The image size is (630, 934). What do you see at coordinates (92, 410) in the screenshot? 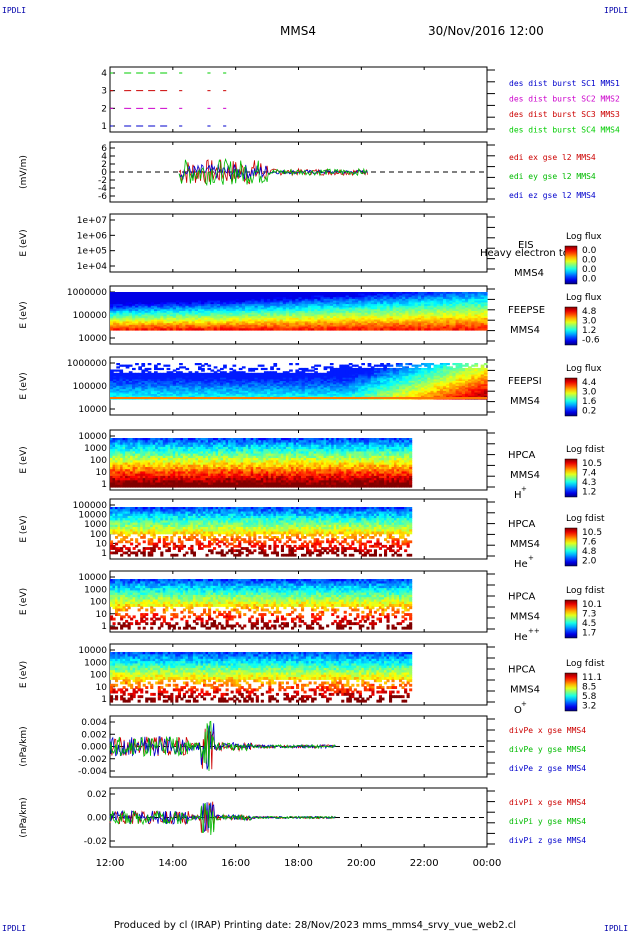
I see `feepsi-ytick-label: 10000` at bounding box center [92, 410].